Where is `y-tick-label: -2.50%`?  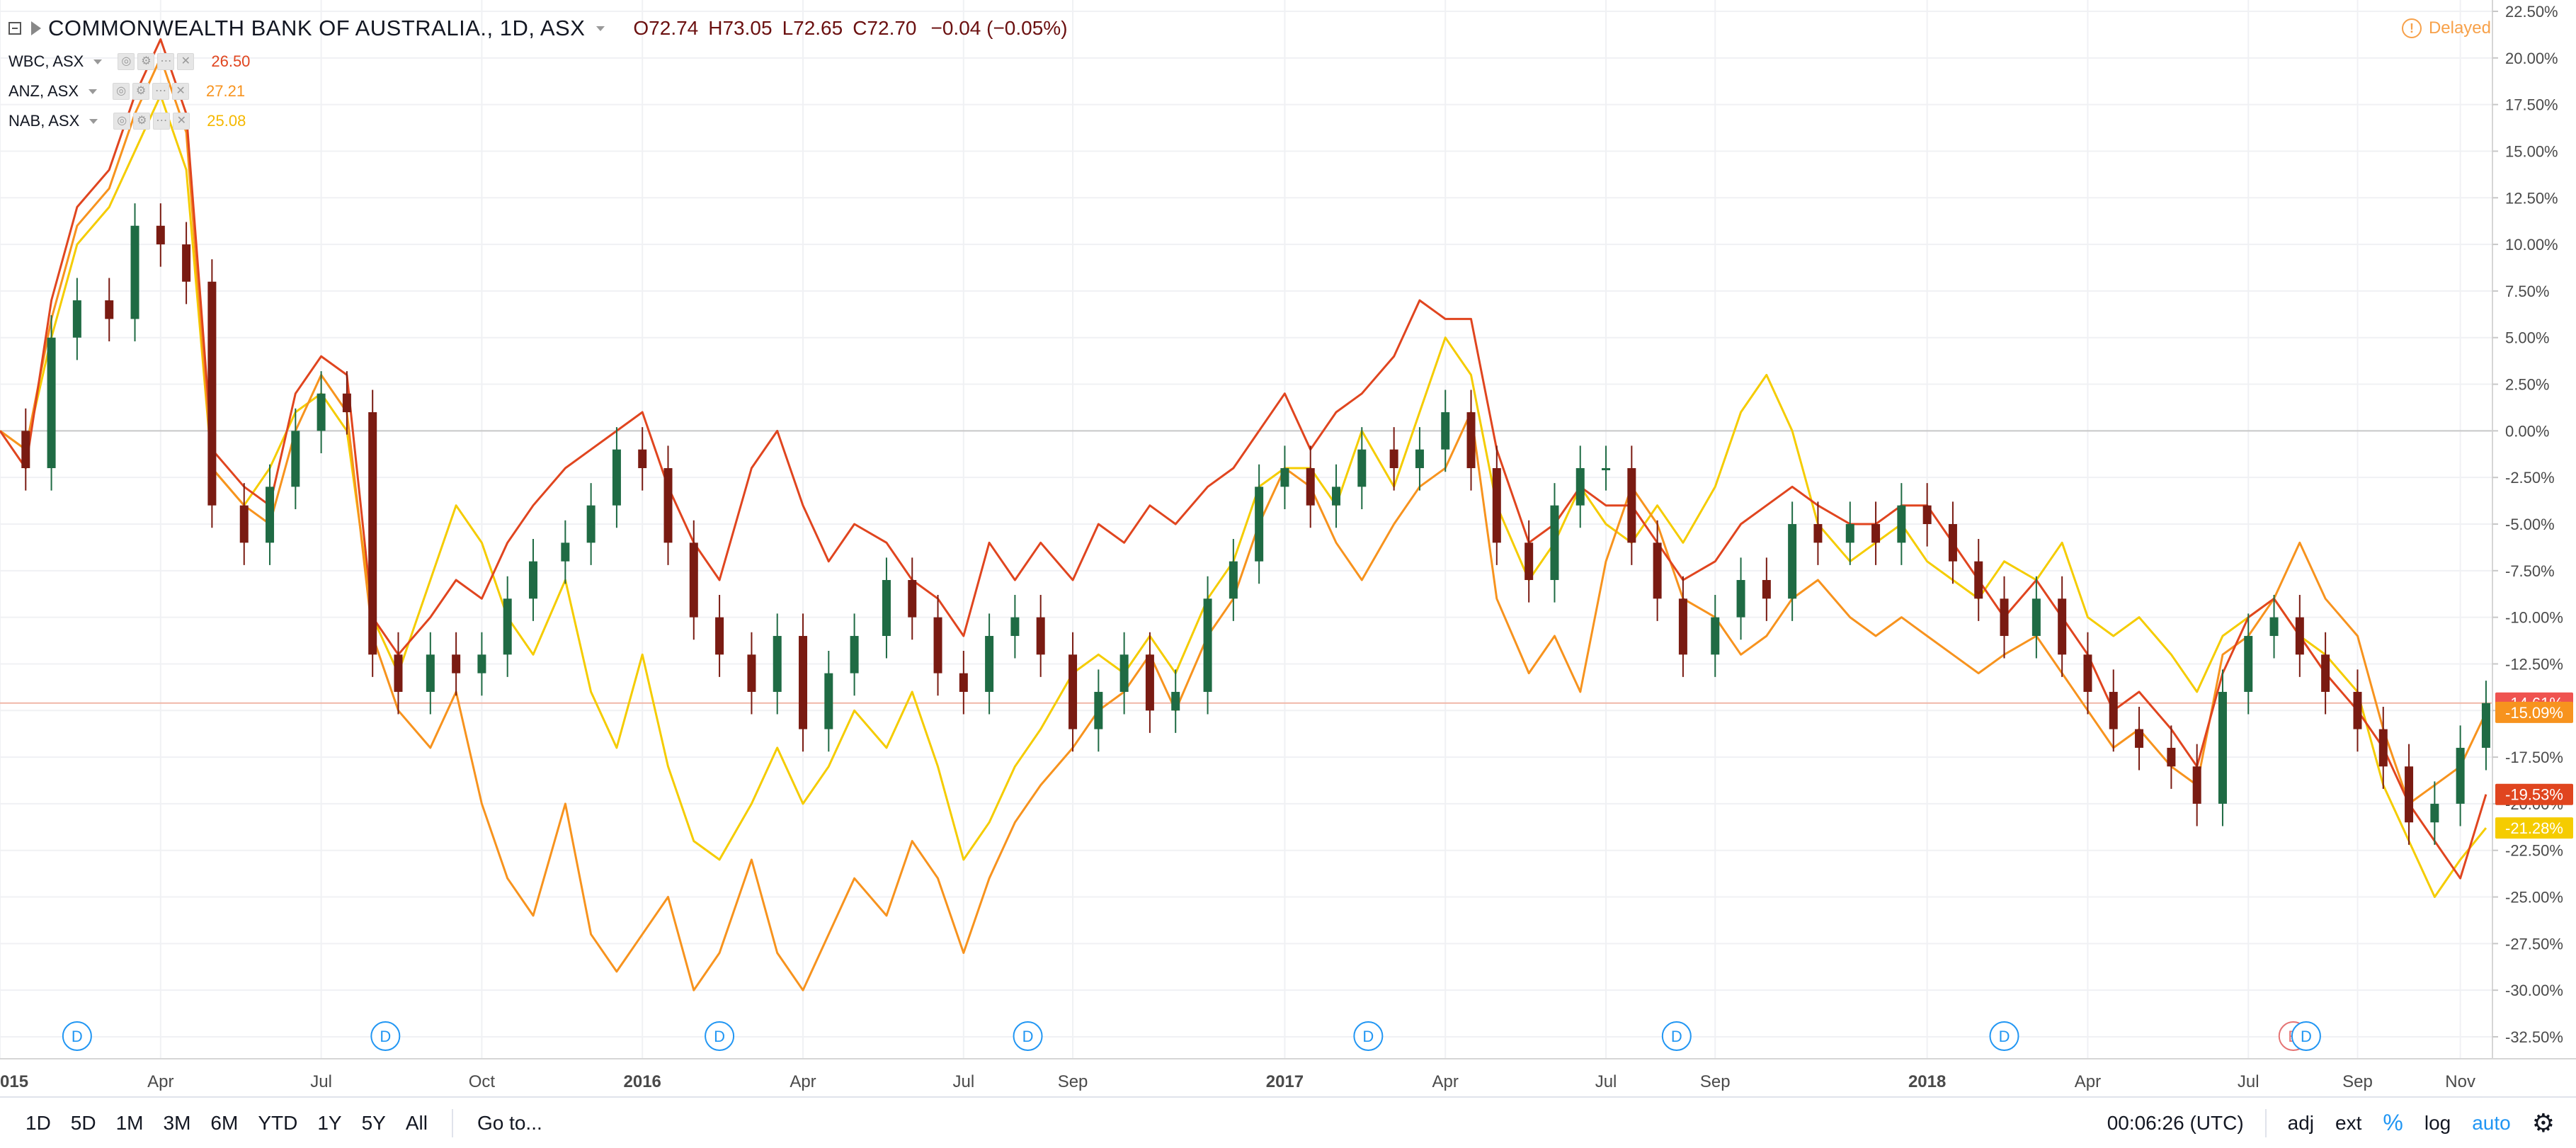
y-tick-label: -2.50% is located at coordinates (2530, 478).